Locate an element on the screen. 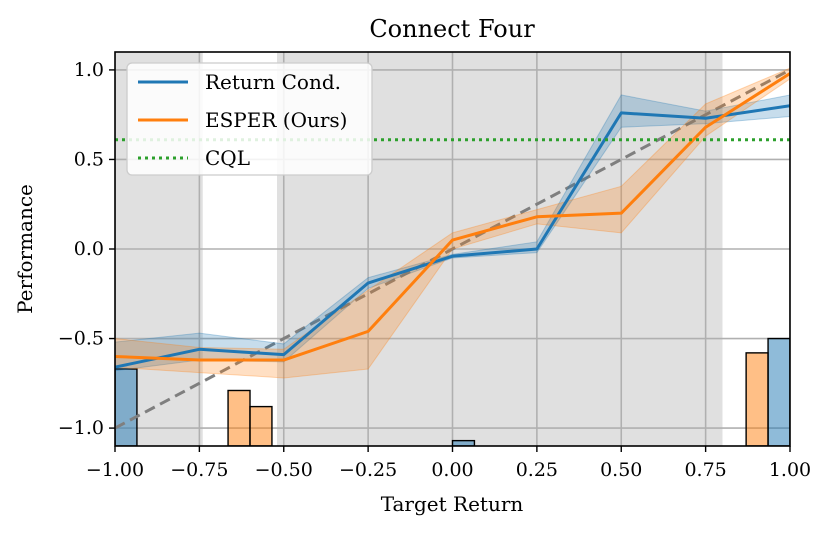  x-tick-label-8: 1.00 is located at coordinates (790, 470).